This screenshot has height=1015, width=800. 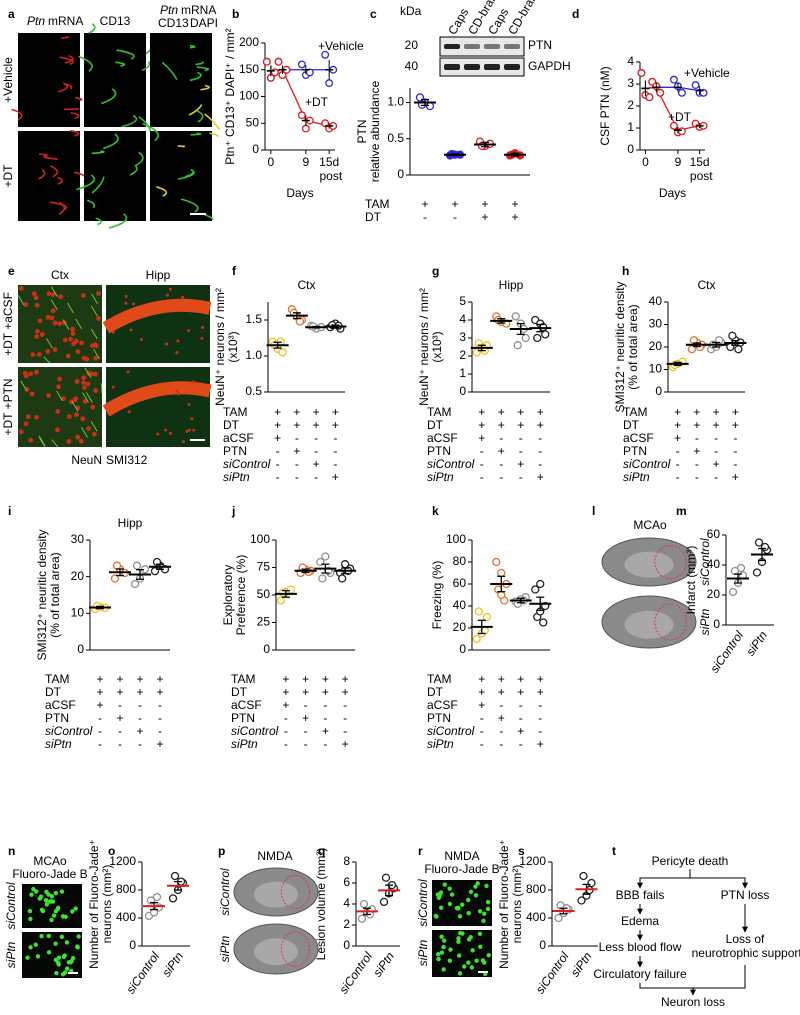 I want to click on y-axis-label: neurons (mm²), so click(x=517, y=904).